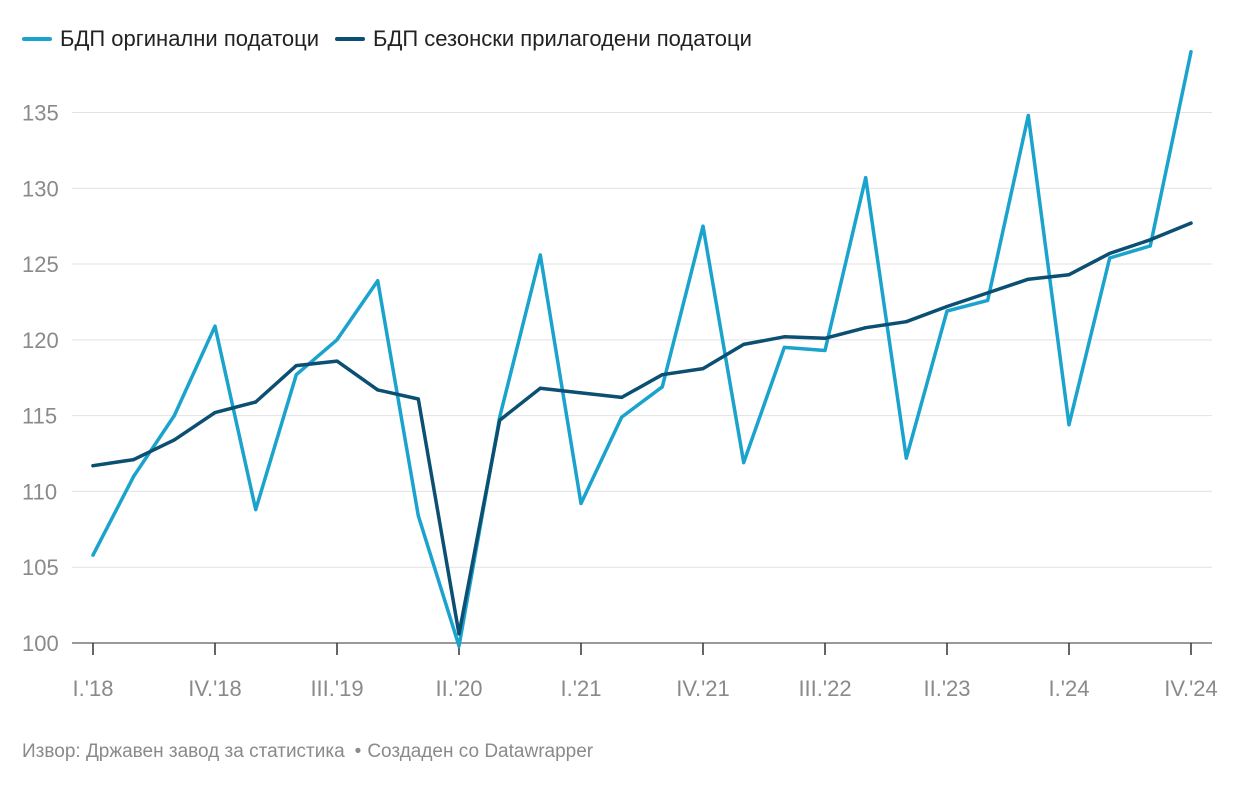 This screenshot has width=1240, height=786. I want to click on y-tick-label: 110, so click(39, 491).